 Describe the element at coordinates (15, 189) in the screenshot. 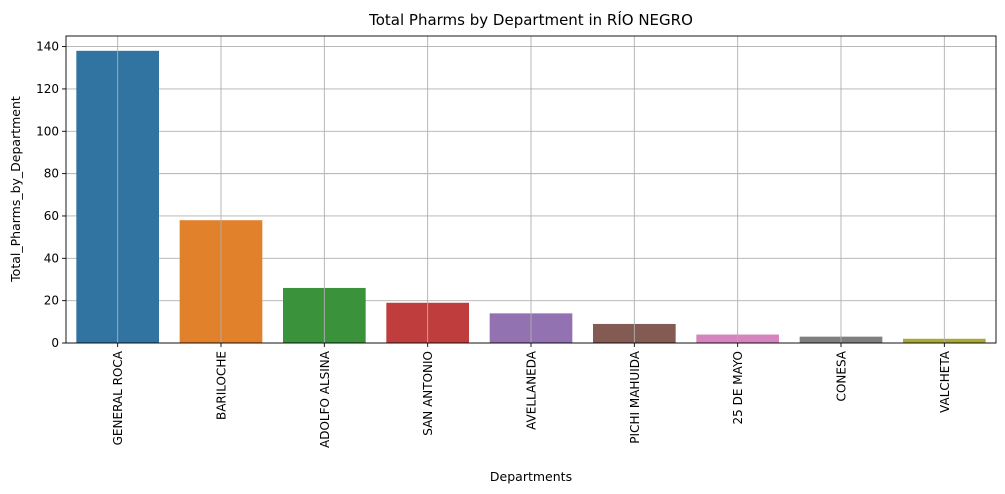

I see `y-axis-label: Total_Pharms_by_Department` at that location.